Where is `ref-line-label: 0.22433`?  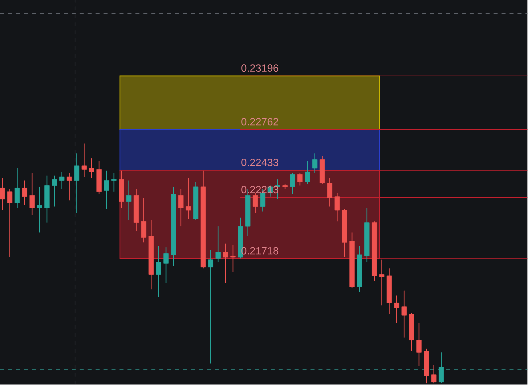
ref-line-label: 0.22433 is located at coordinates (260, 162).